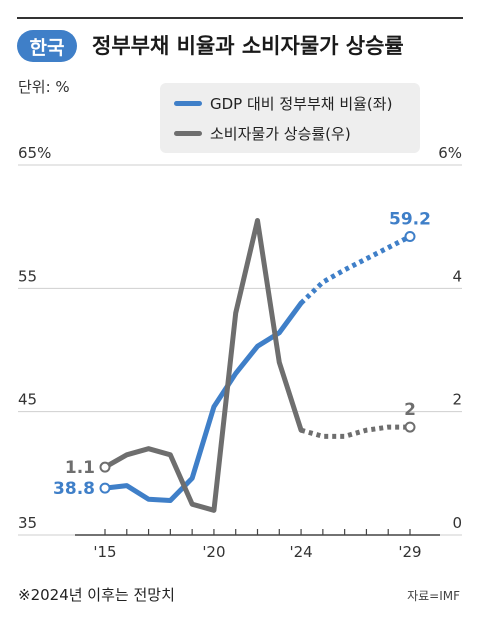 Image resolution: width=480 pixels, height=621 pixels. What do you see at coordinates (301, 103) in the screenshot?
I see `legend-label-debt: GDP 대비 정부부채 비율(좌)` at bounding box center [301, 103].